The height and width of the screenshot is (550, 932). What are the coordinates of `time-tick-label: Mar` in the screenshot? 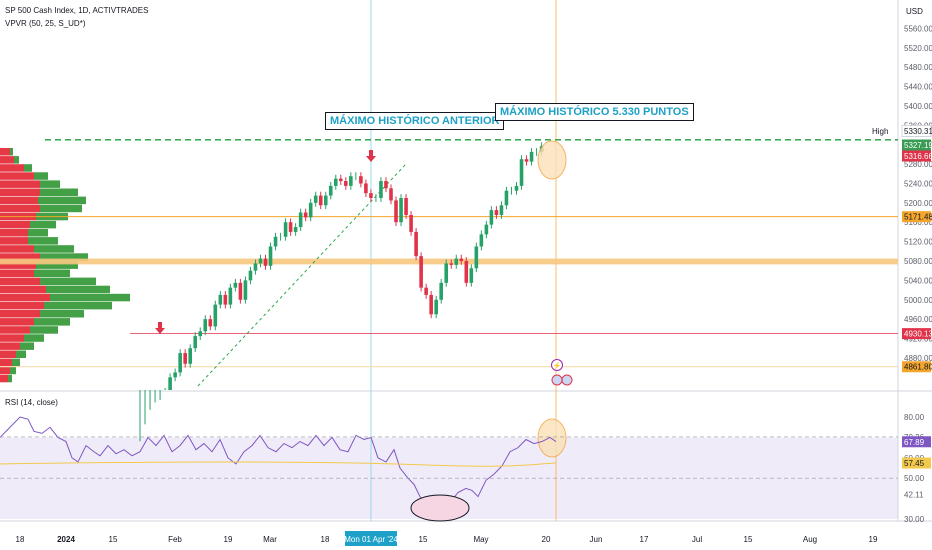 It's located at (270, 539).